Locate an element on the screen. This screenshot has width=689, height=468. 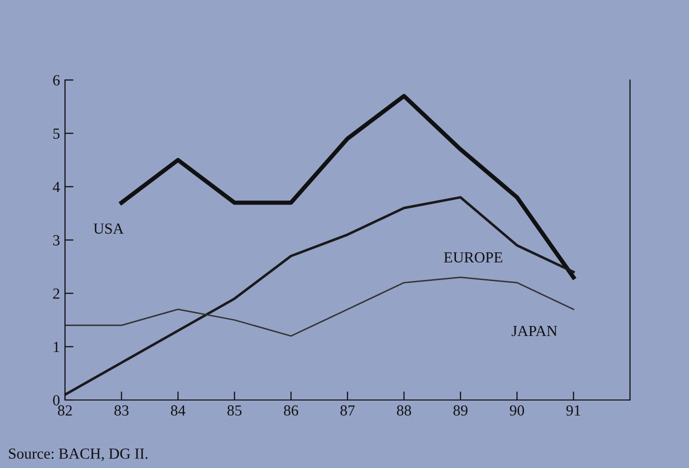
line-series is located at coordinates (319, 306).